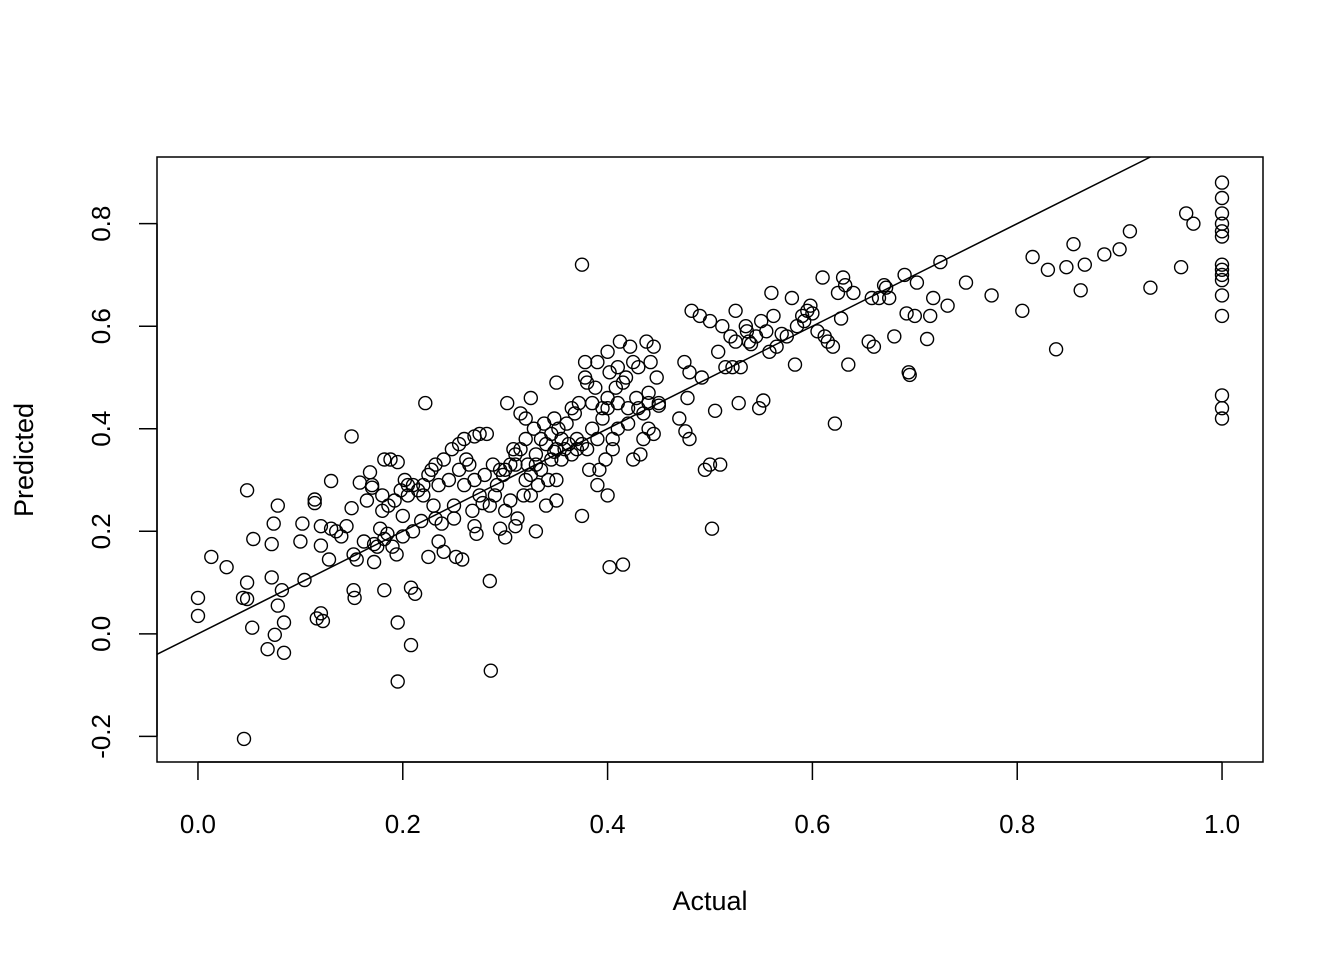 The width and height of the screenshot is (1344, 960). What do you see at coordinates (1017, 824) in the screenshot?
I see `x-tick-label: 0.8` at bounding box center [1017, 824].